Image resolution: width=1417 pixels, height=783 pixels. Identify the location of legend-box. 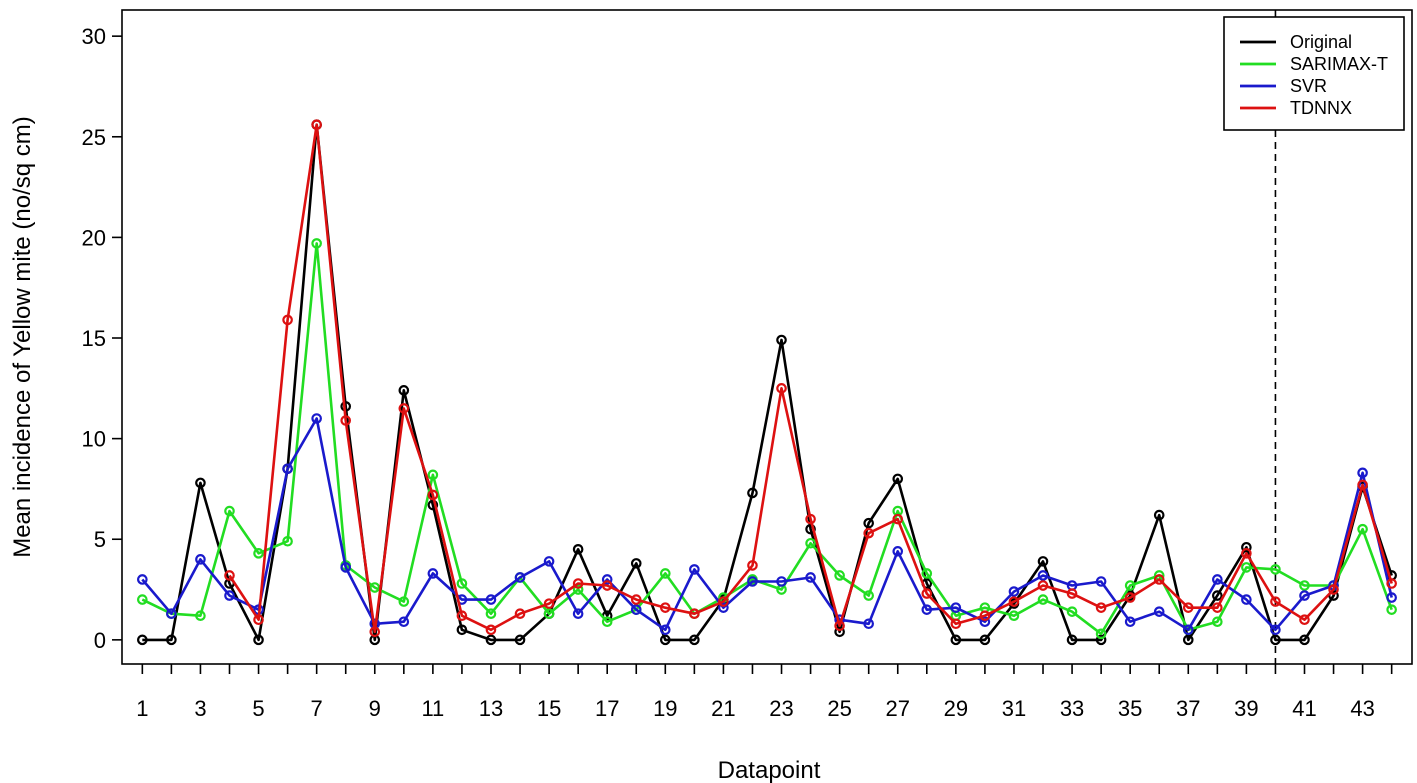
(1314, 73).